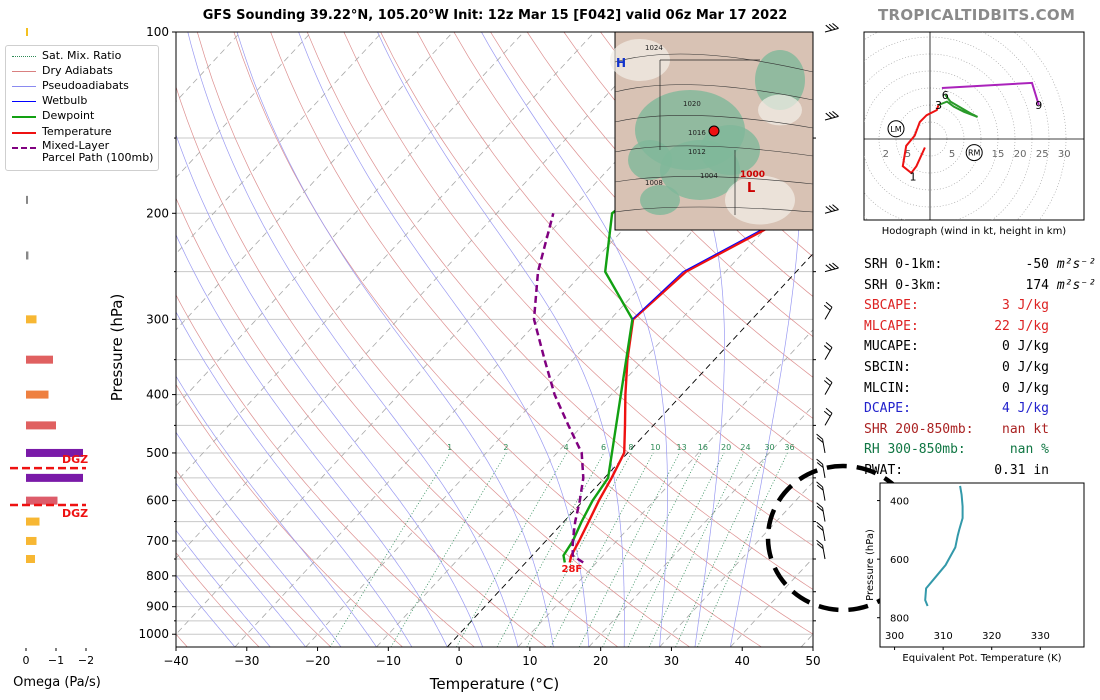  I want to click on stat-row: DCAPE: 4 J/kg, so click(980, 409).